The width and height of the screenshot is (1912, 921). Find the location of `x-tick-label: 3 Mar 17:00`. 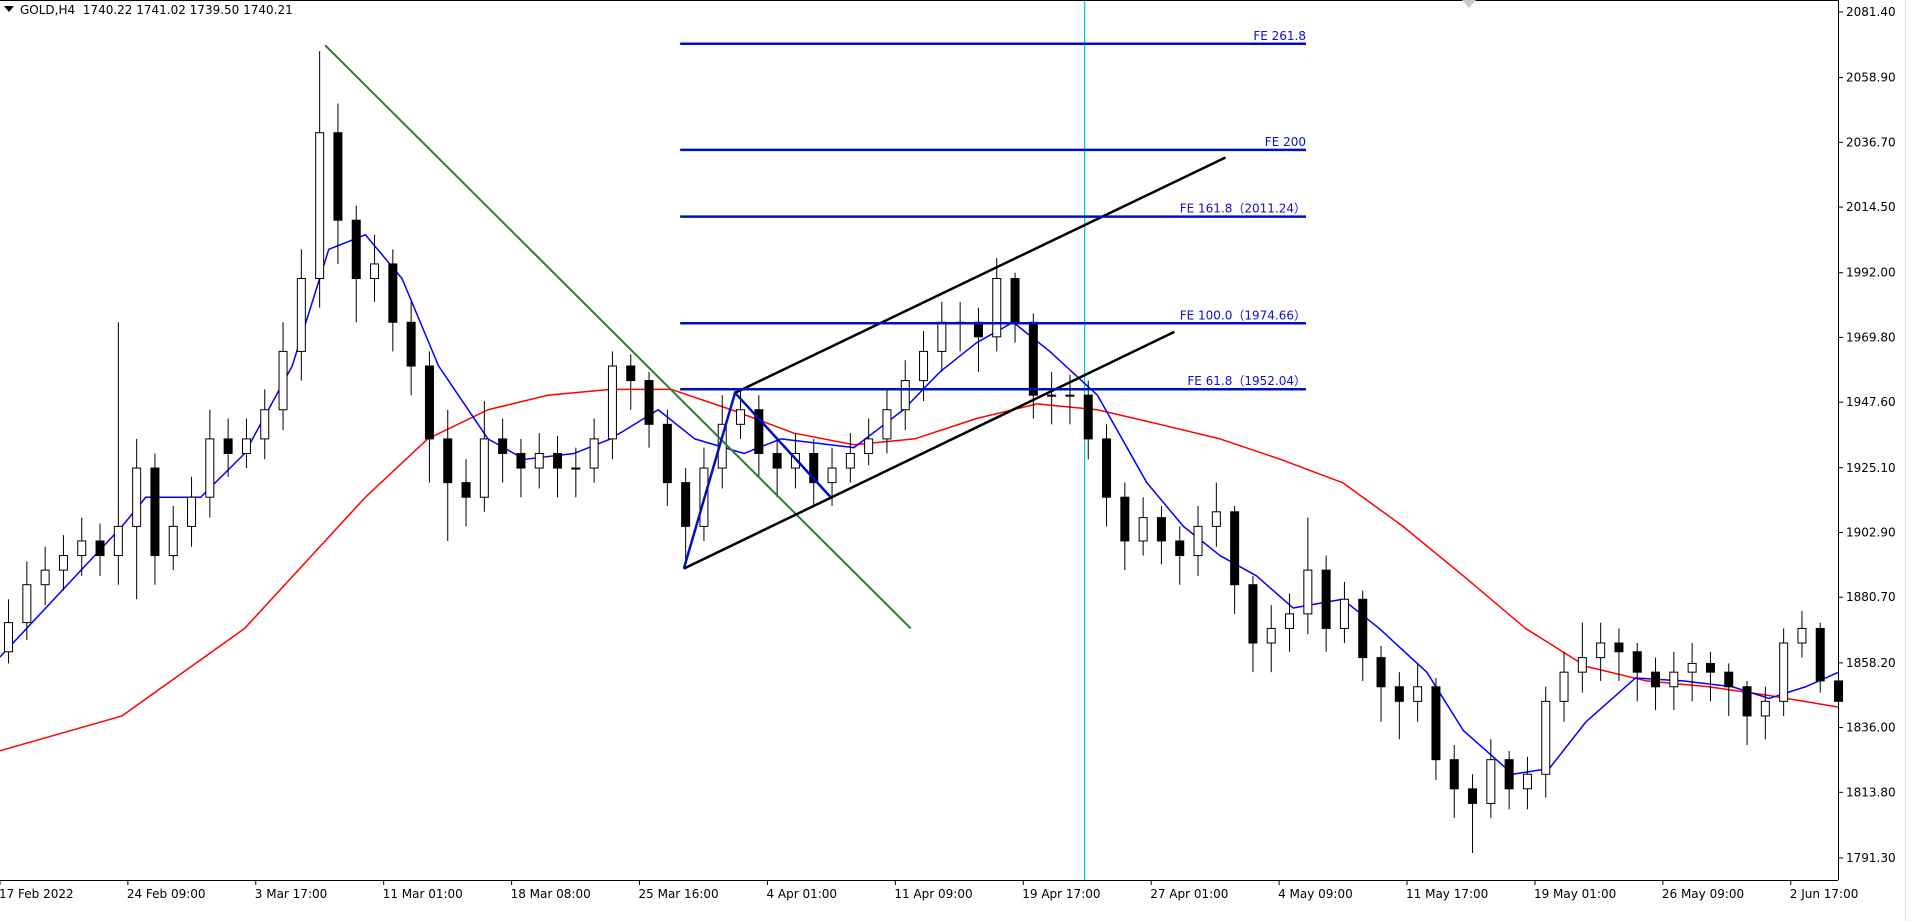

x-tick-label: 3 Mar 17:00 is located at coordinates (291, 894).